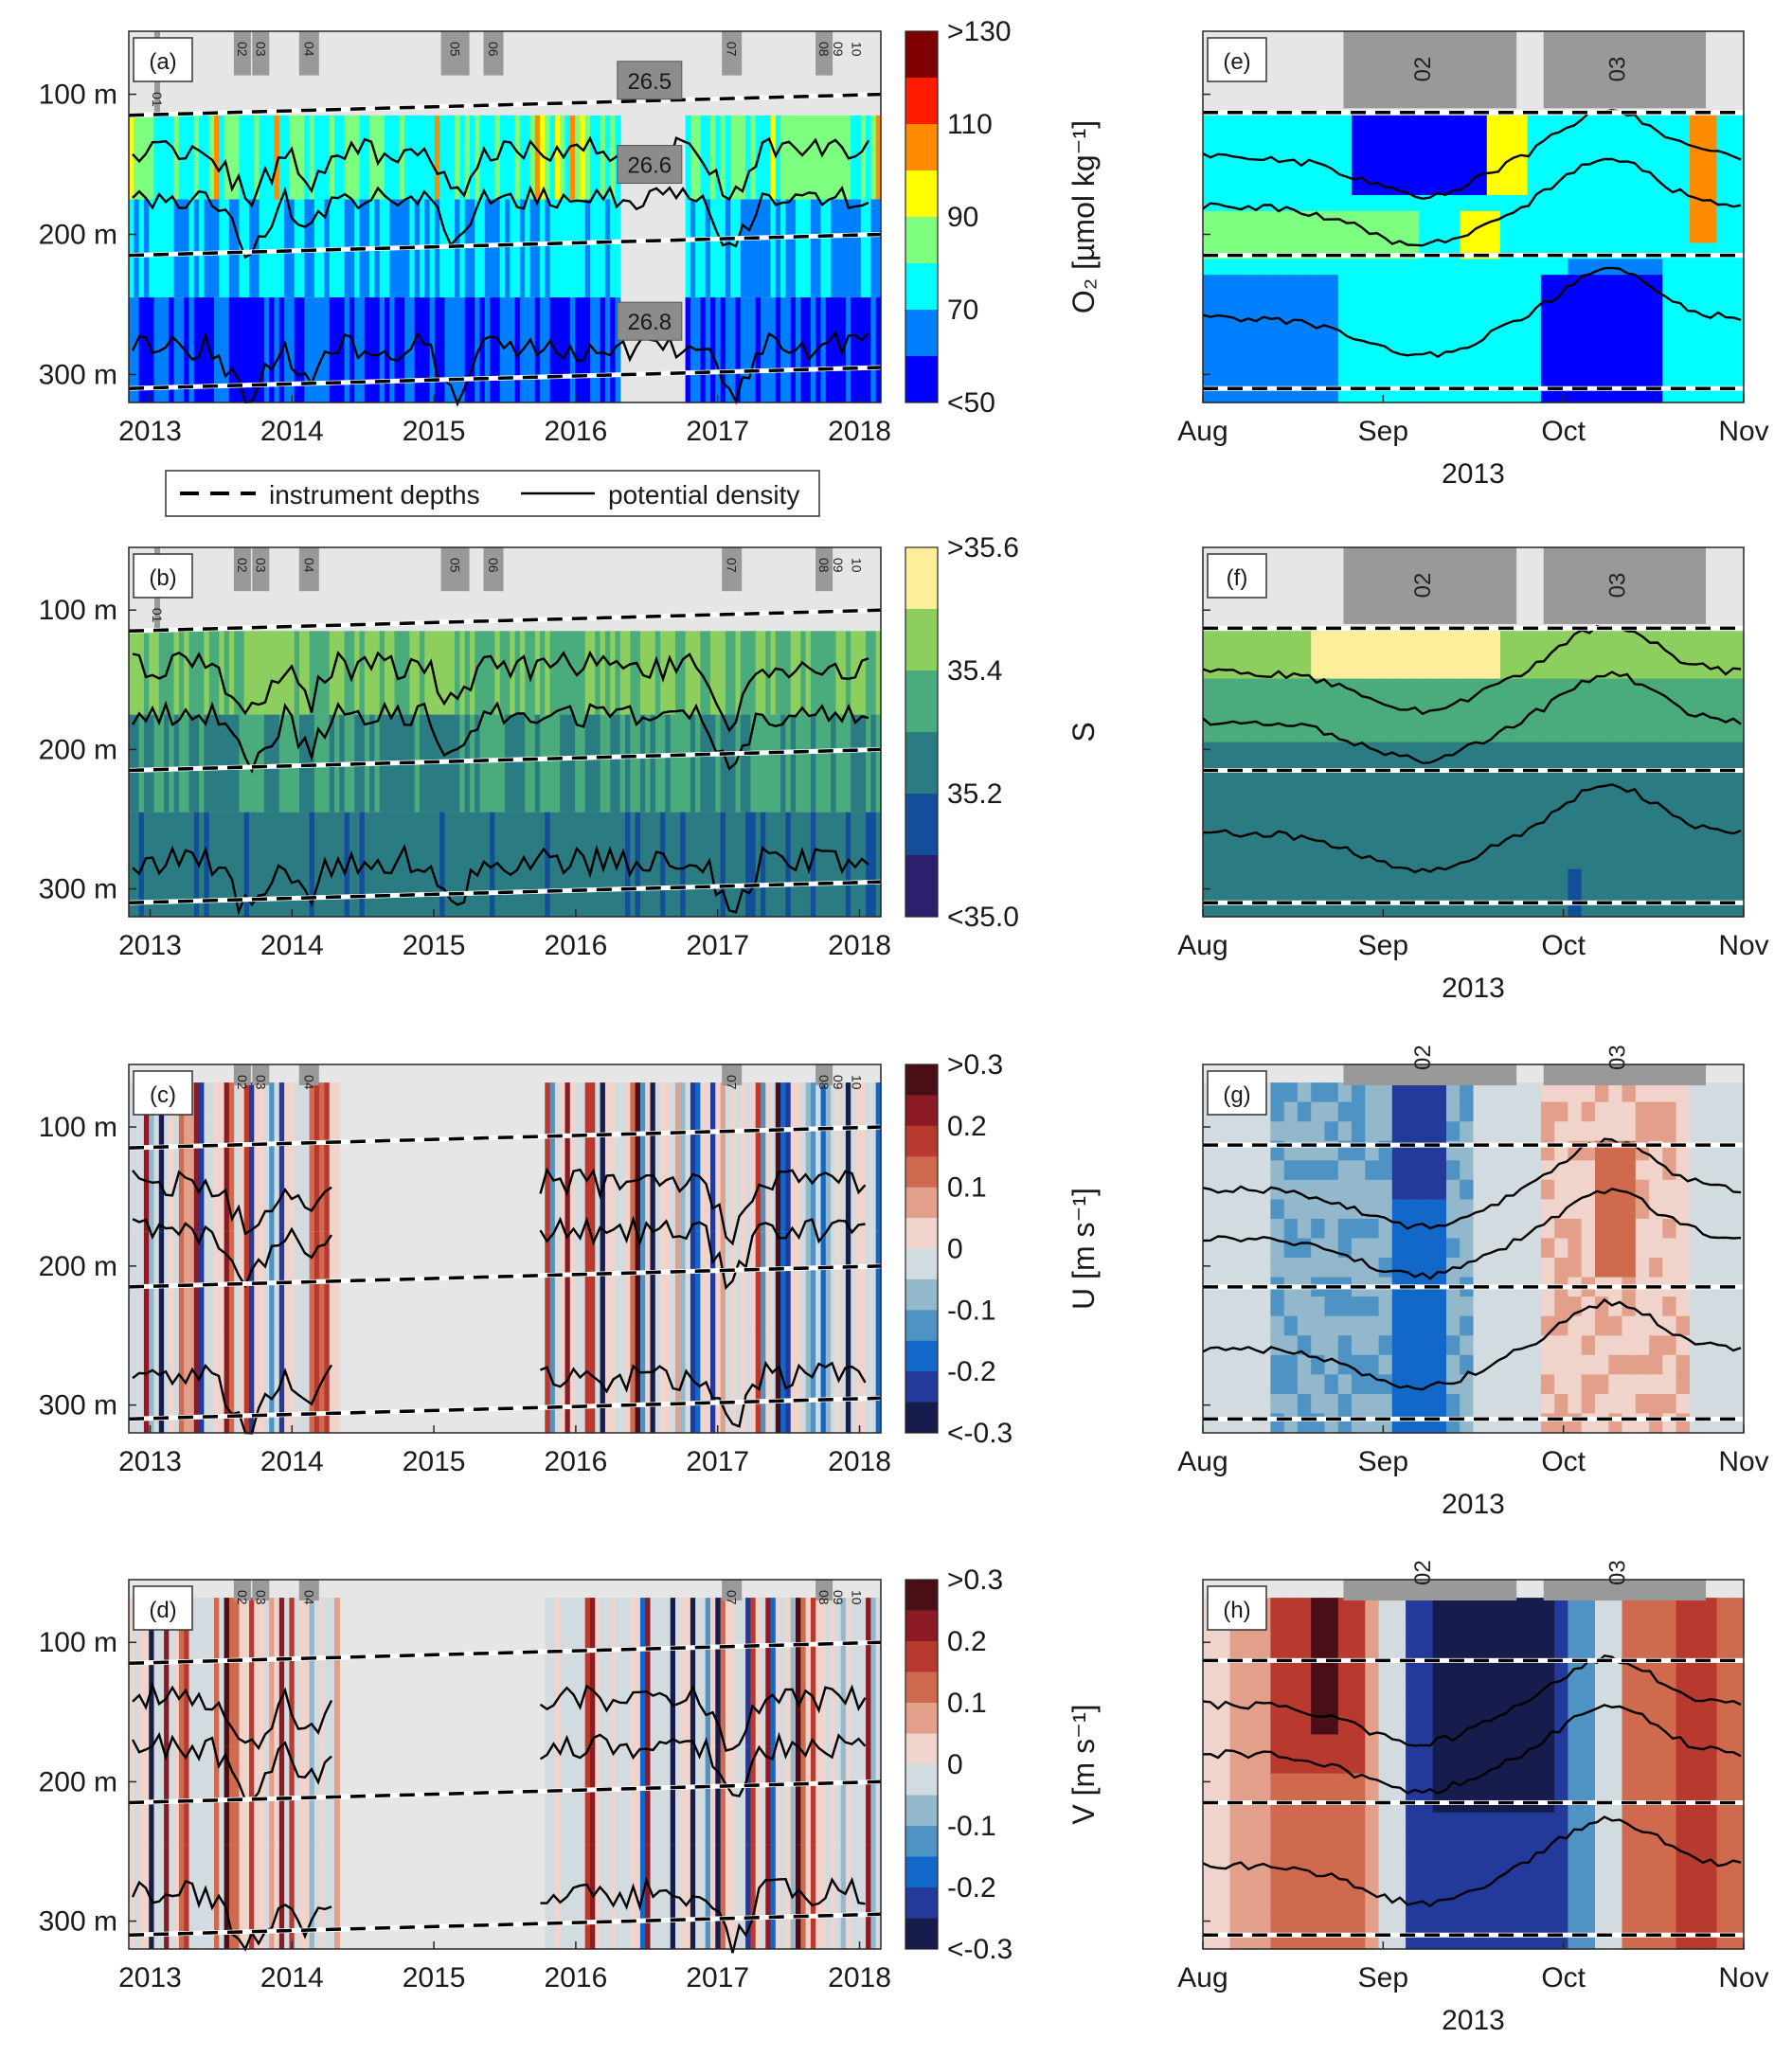 The height and width of the screenshot is (2056, 1792). What do you see at coordinates (78, 890) in the screenshot?
I see `y-tick-label: 300 m` at bounding box center [78, 890].